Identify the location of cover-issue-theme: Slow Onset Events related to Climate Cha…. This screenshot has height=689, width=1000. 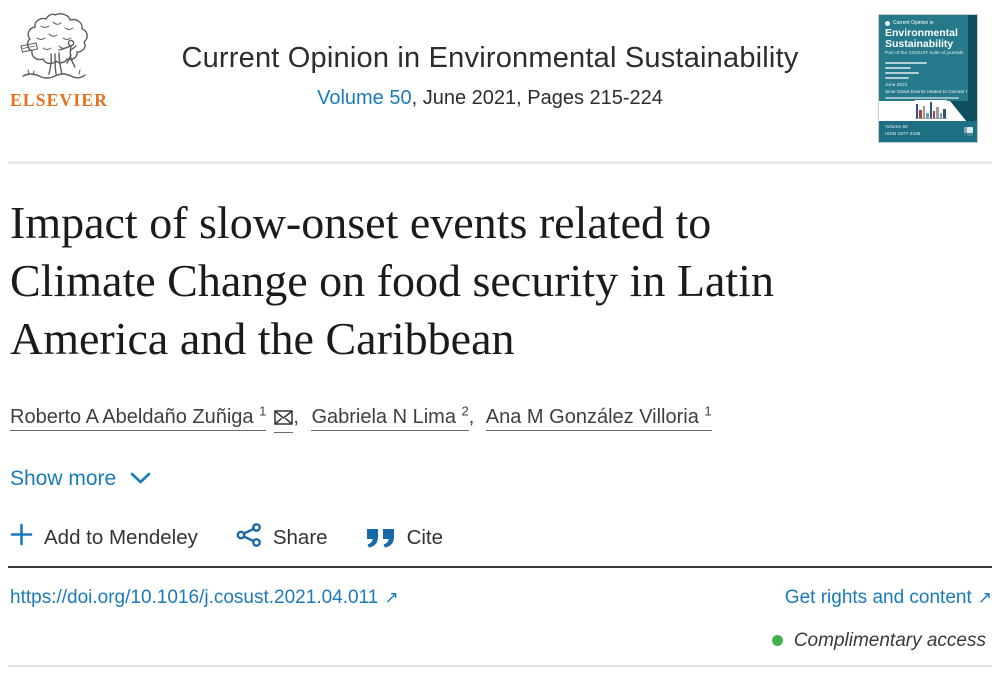
(926, 92).